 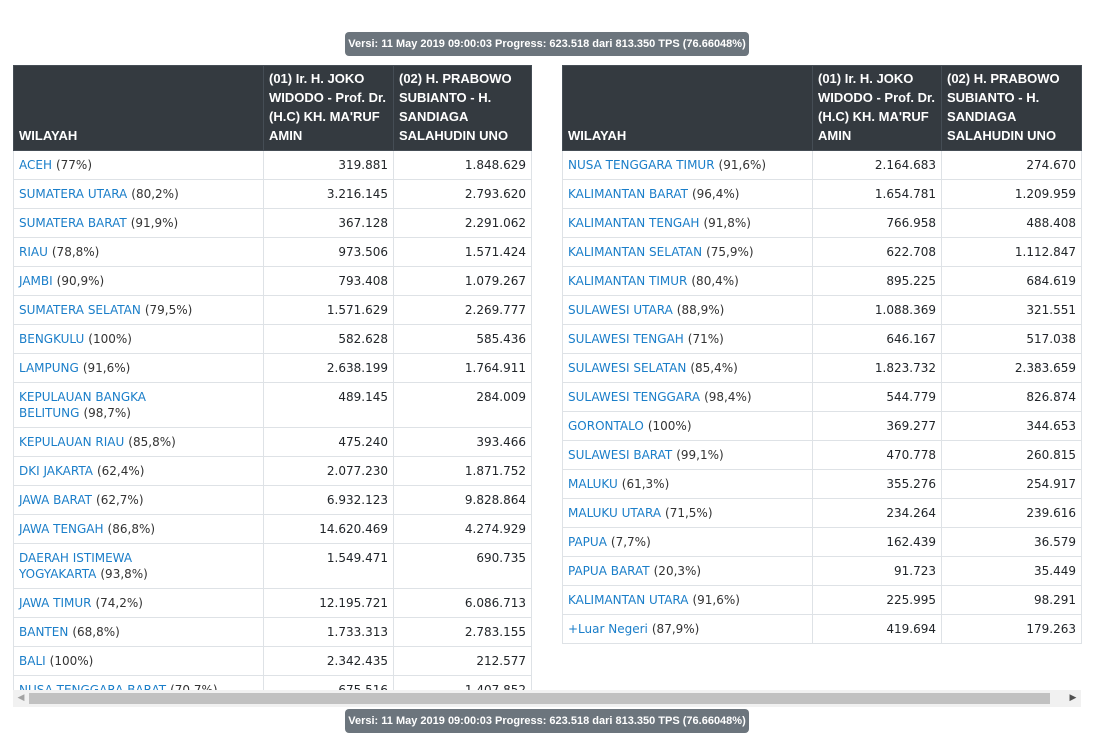 I want to click on candidate-1-votes: 3.216.145, so click(x=328, y=194).